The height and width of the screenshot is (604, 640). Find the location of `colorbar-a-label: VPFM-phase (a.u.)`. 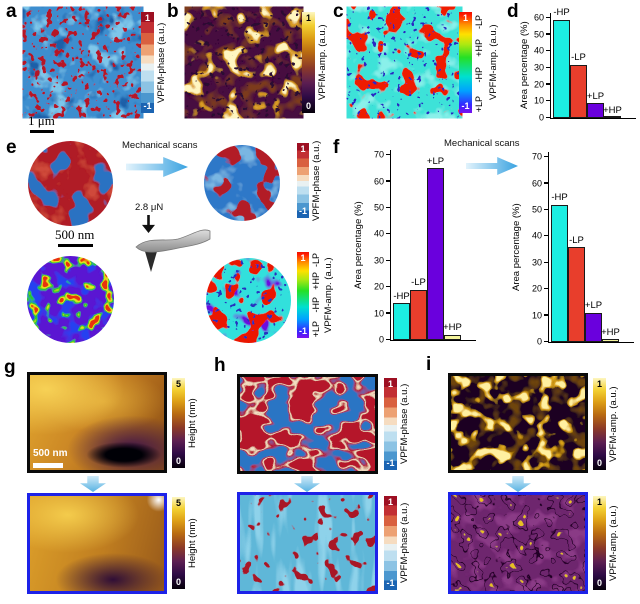

colorbar-a-label: VPFM-phase (a.u.) is located at coordinates (161, 62).